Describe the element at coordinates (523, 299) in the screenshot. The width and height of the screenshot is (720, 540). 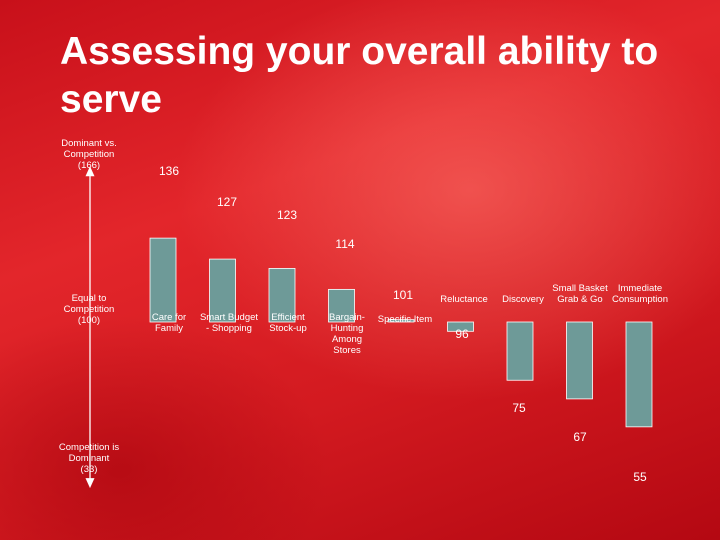
I see `category-label: Discovery` at that location.